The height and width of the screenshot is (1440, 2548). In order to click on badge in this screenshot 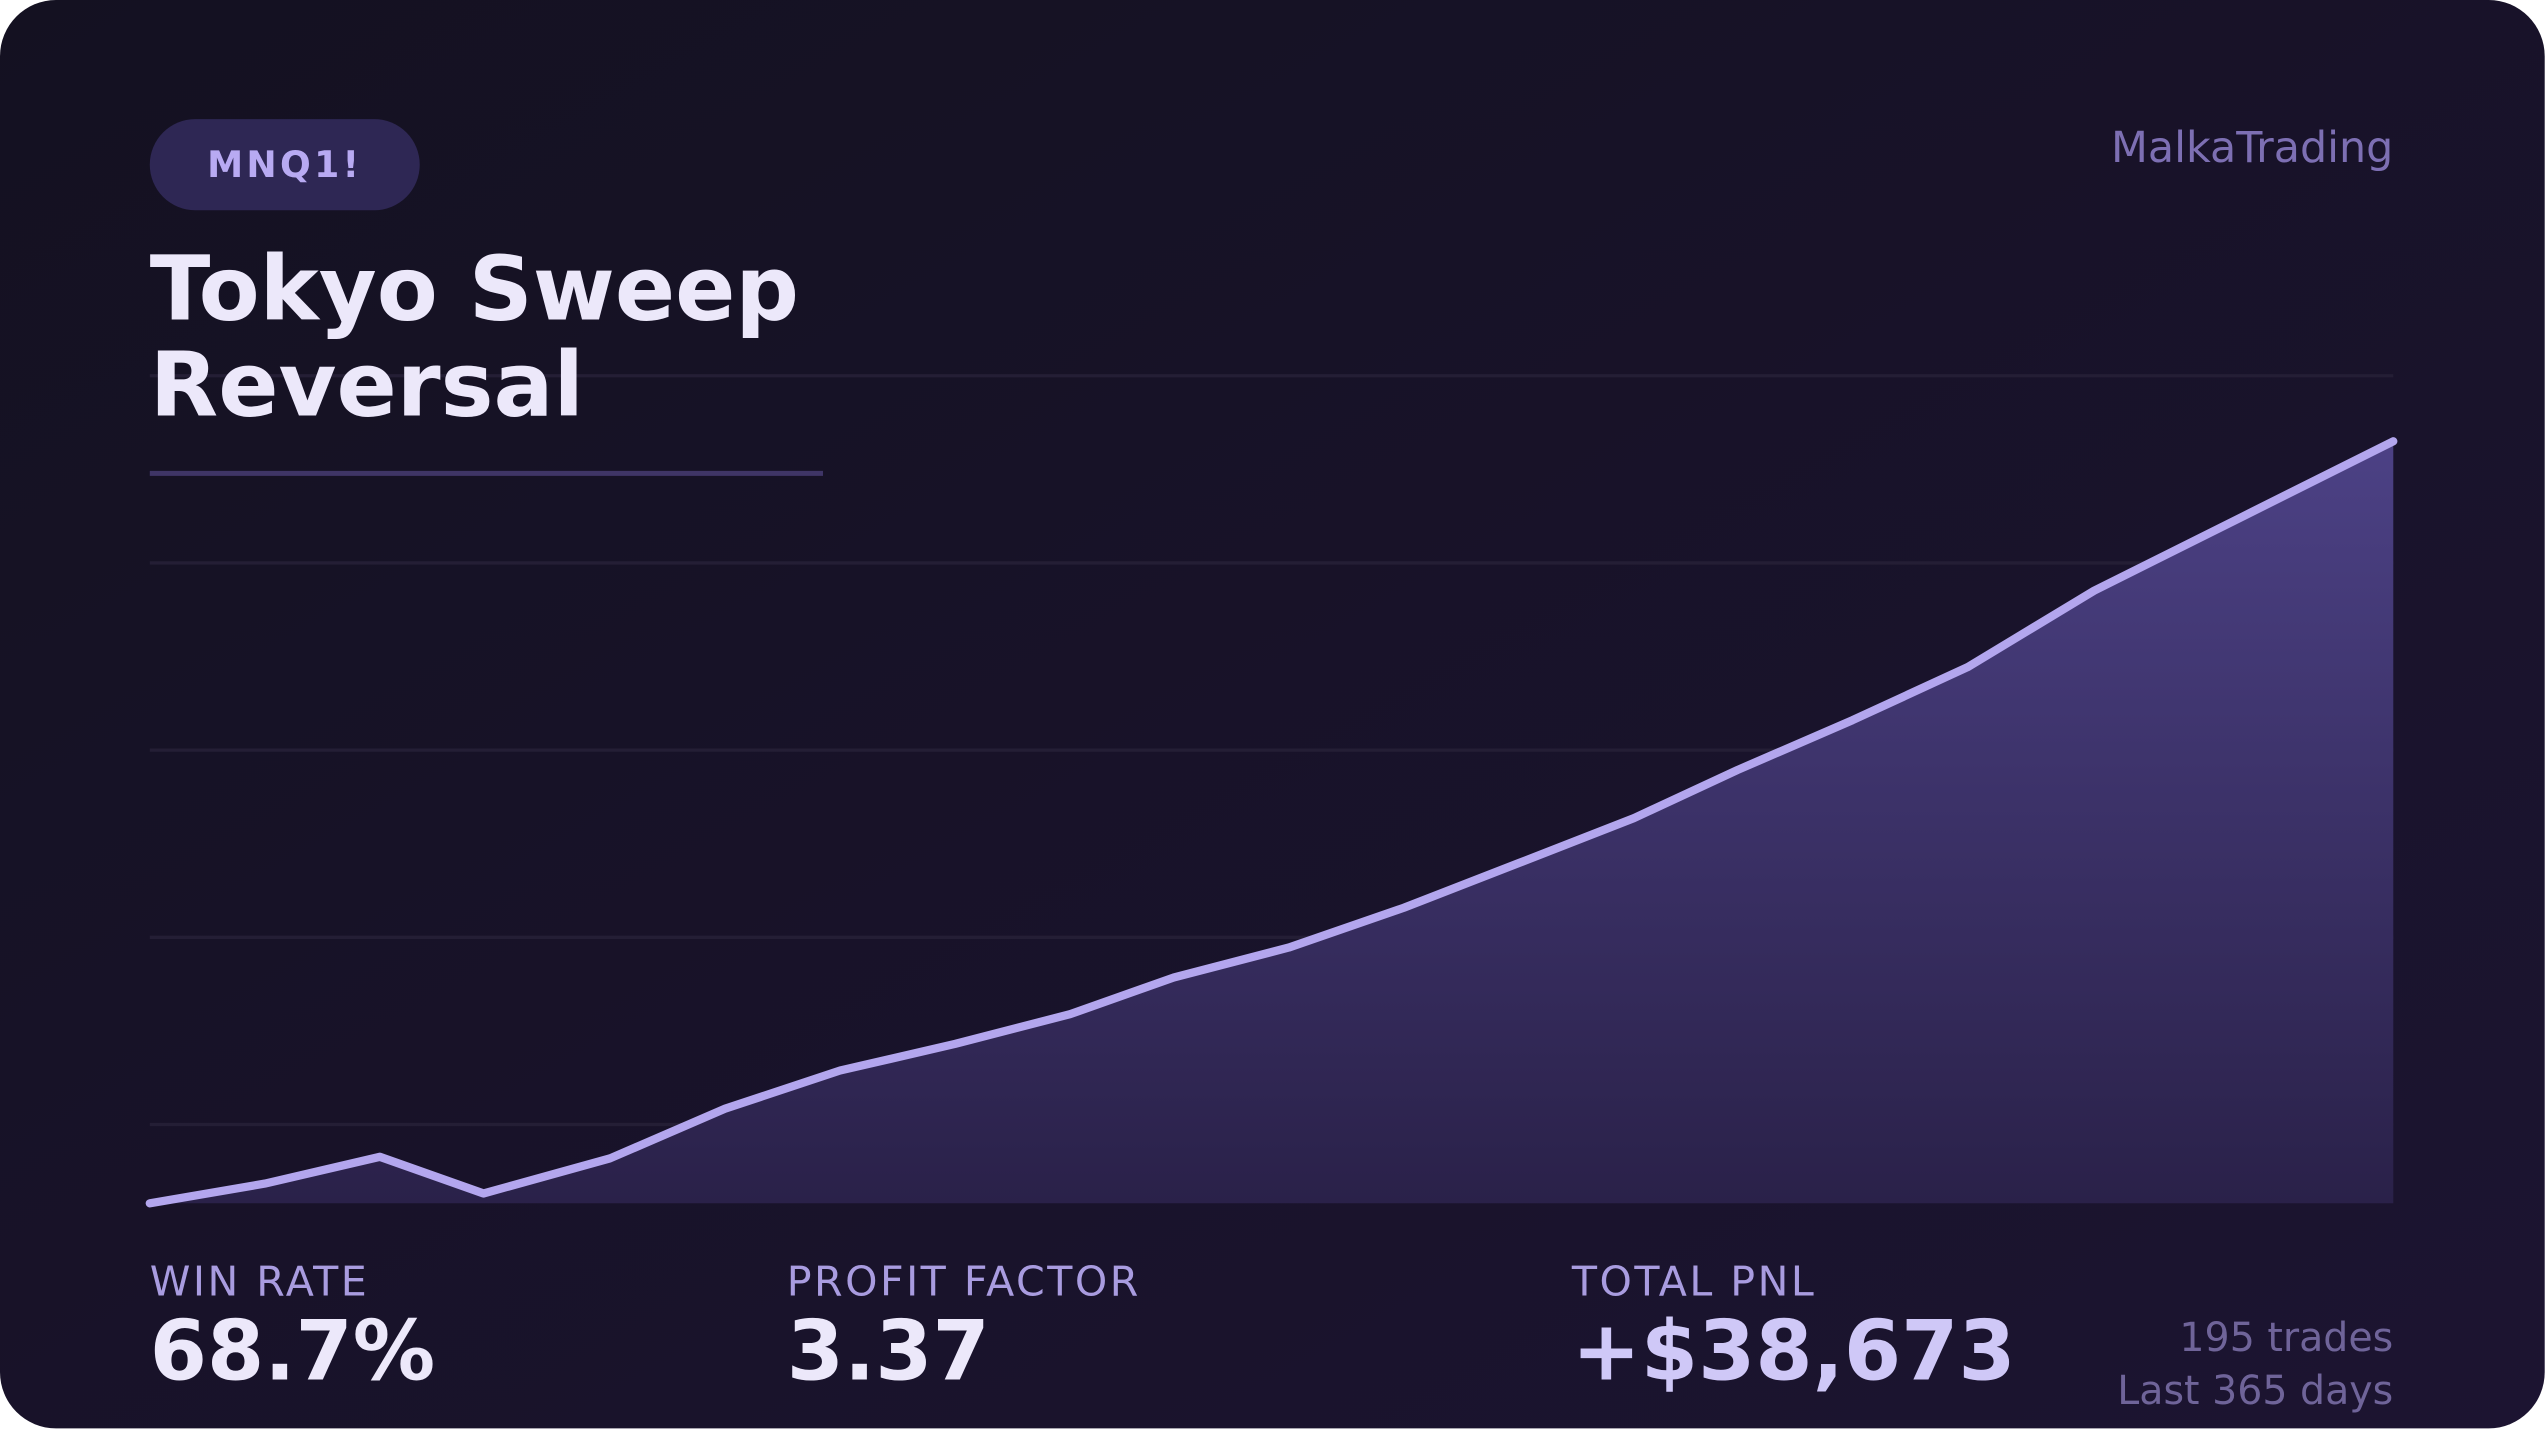, I will do `click(284, 165)`.